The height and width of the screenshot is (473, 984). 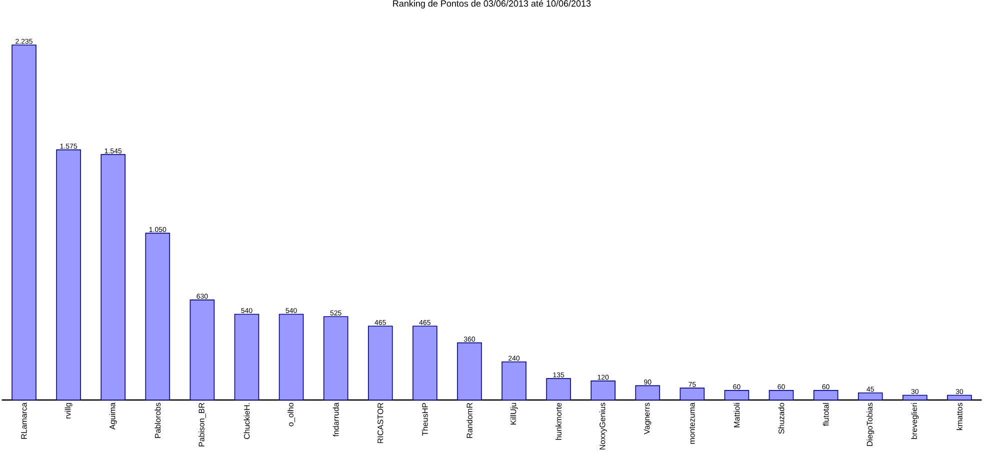 What do you see at coordinates (291, 414) in the screenshot?
I see `x-tick-label: o_olho` at bounding box center [291, 414].